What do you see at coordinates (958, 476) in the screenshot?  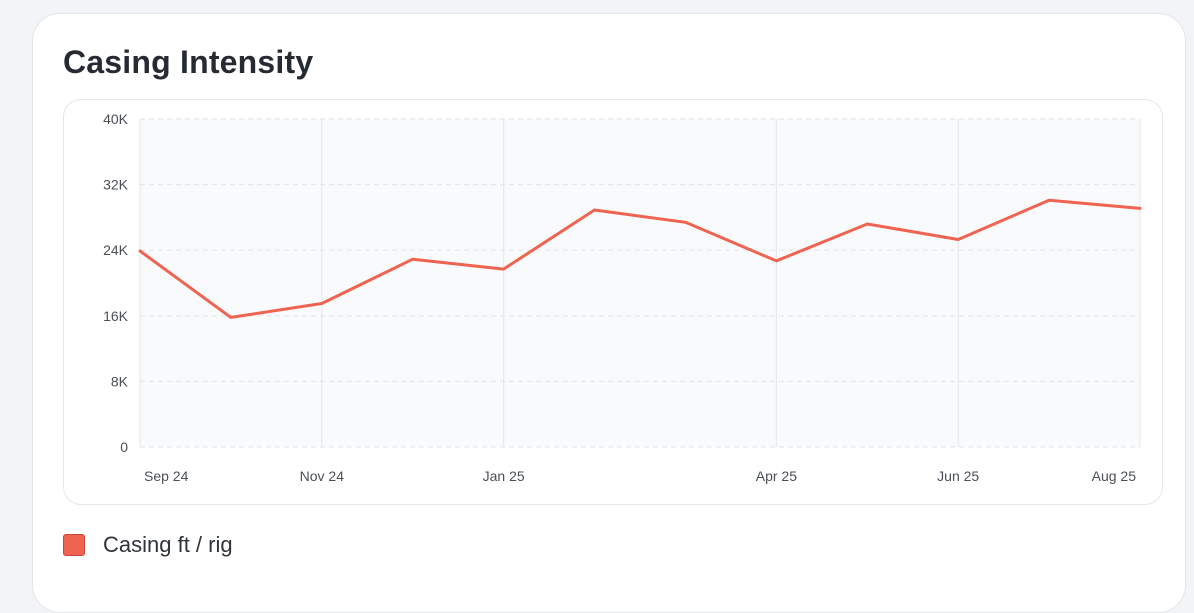 I see `x-tick-label: Jun 25` at bounding box center [958, 476].